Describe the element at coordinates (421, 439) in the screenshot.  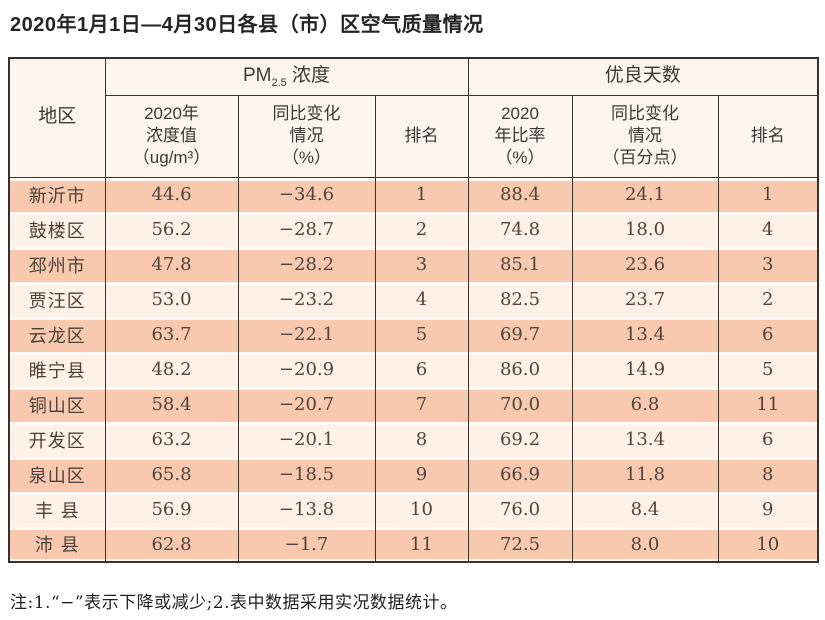
I see `cell-pm-rank: 8` at that location.